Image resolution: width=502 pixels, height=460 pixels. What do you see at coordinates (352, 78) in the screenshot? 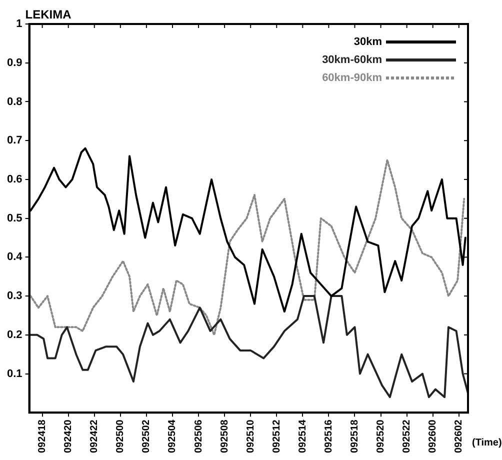
I see `text: 60km-90km` at bounding box center [352, 78].